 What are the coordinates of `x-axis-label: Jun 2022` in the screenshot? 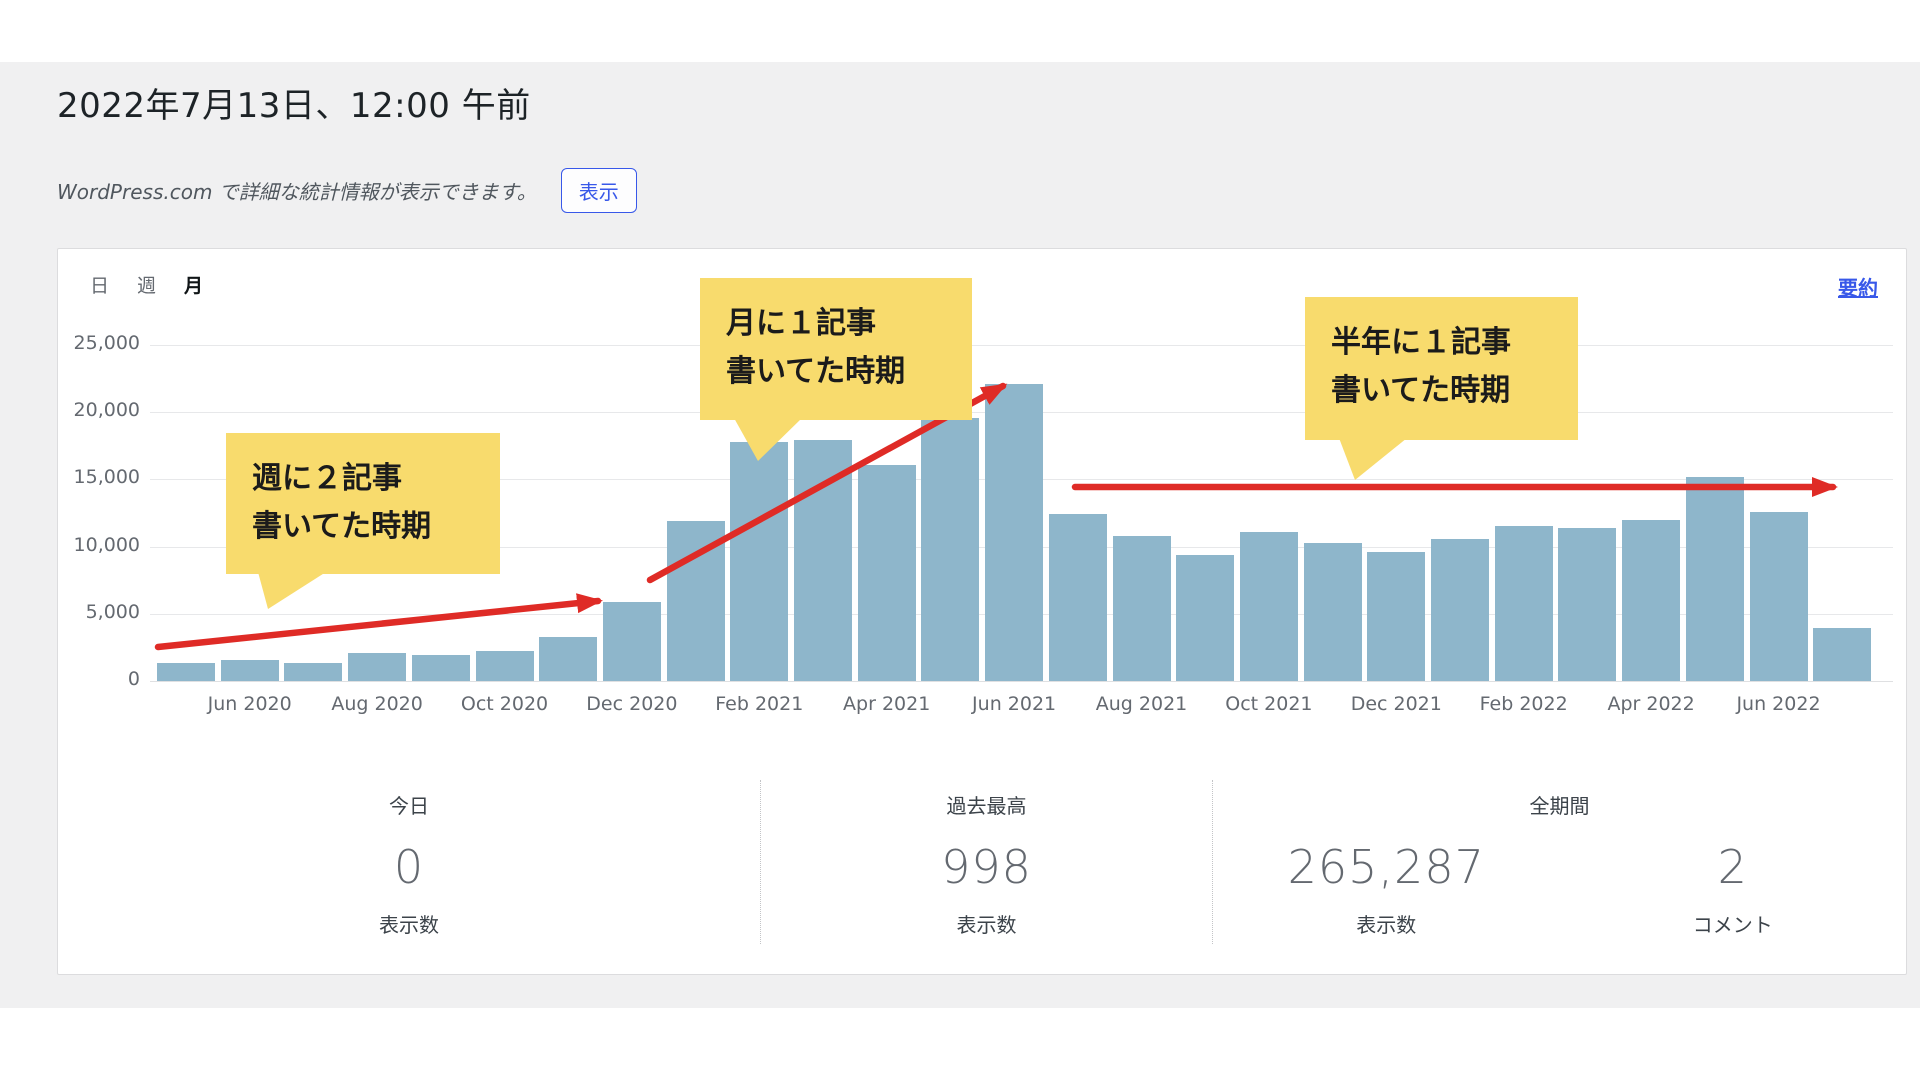 It's located at (1778, 704).